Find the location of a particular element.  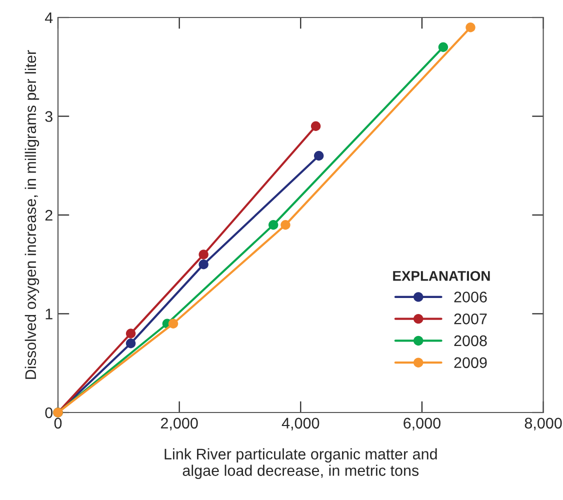

legend-label: 2008 is located at coordinates (470, 340).